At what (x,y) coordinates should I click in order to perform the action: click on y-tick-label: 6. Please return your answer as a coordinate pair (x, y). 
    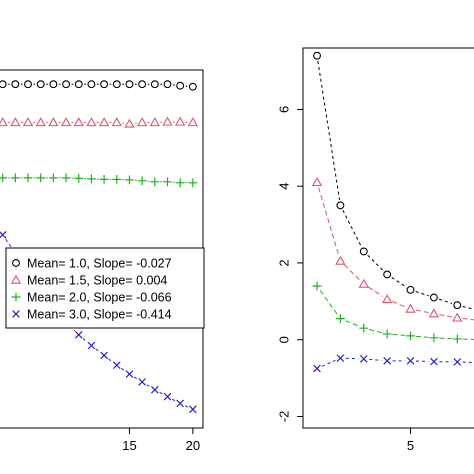
    Looking at the image, I should click on (283, 109).